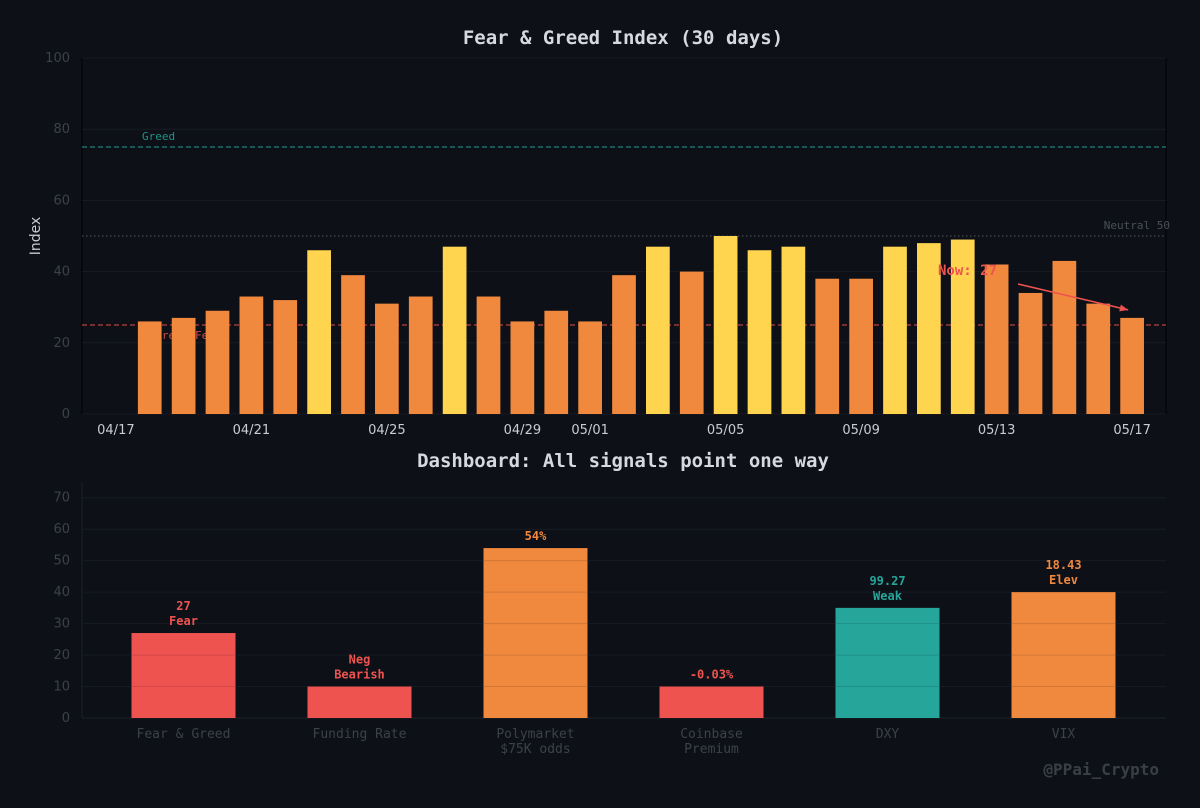 Image resolution: width=1200 pixels, height=808 pixels. What do you see at coordinates (61, 343) in the screenshot?
I see `top-y-tick-label: 20` at bounding box center [61, 343].